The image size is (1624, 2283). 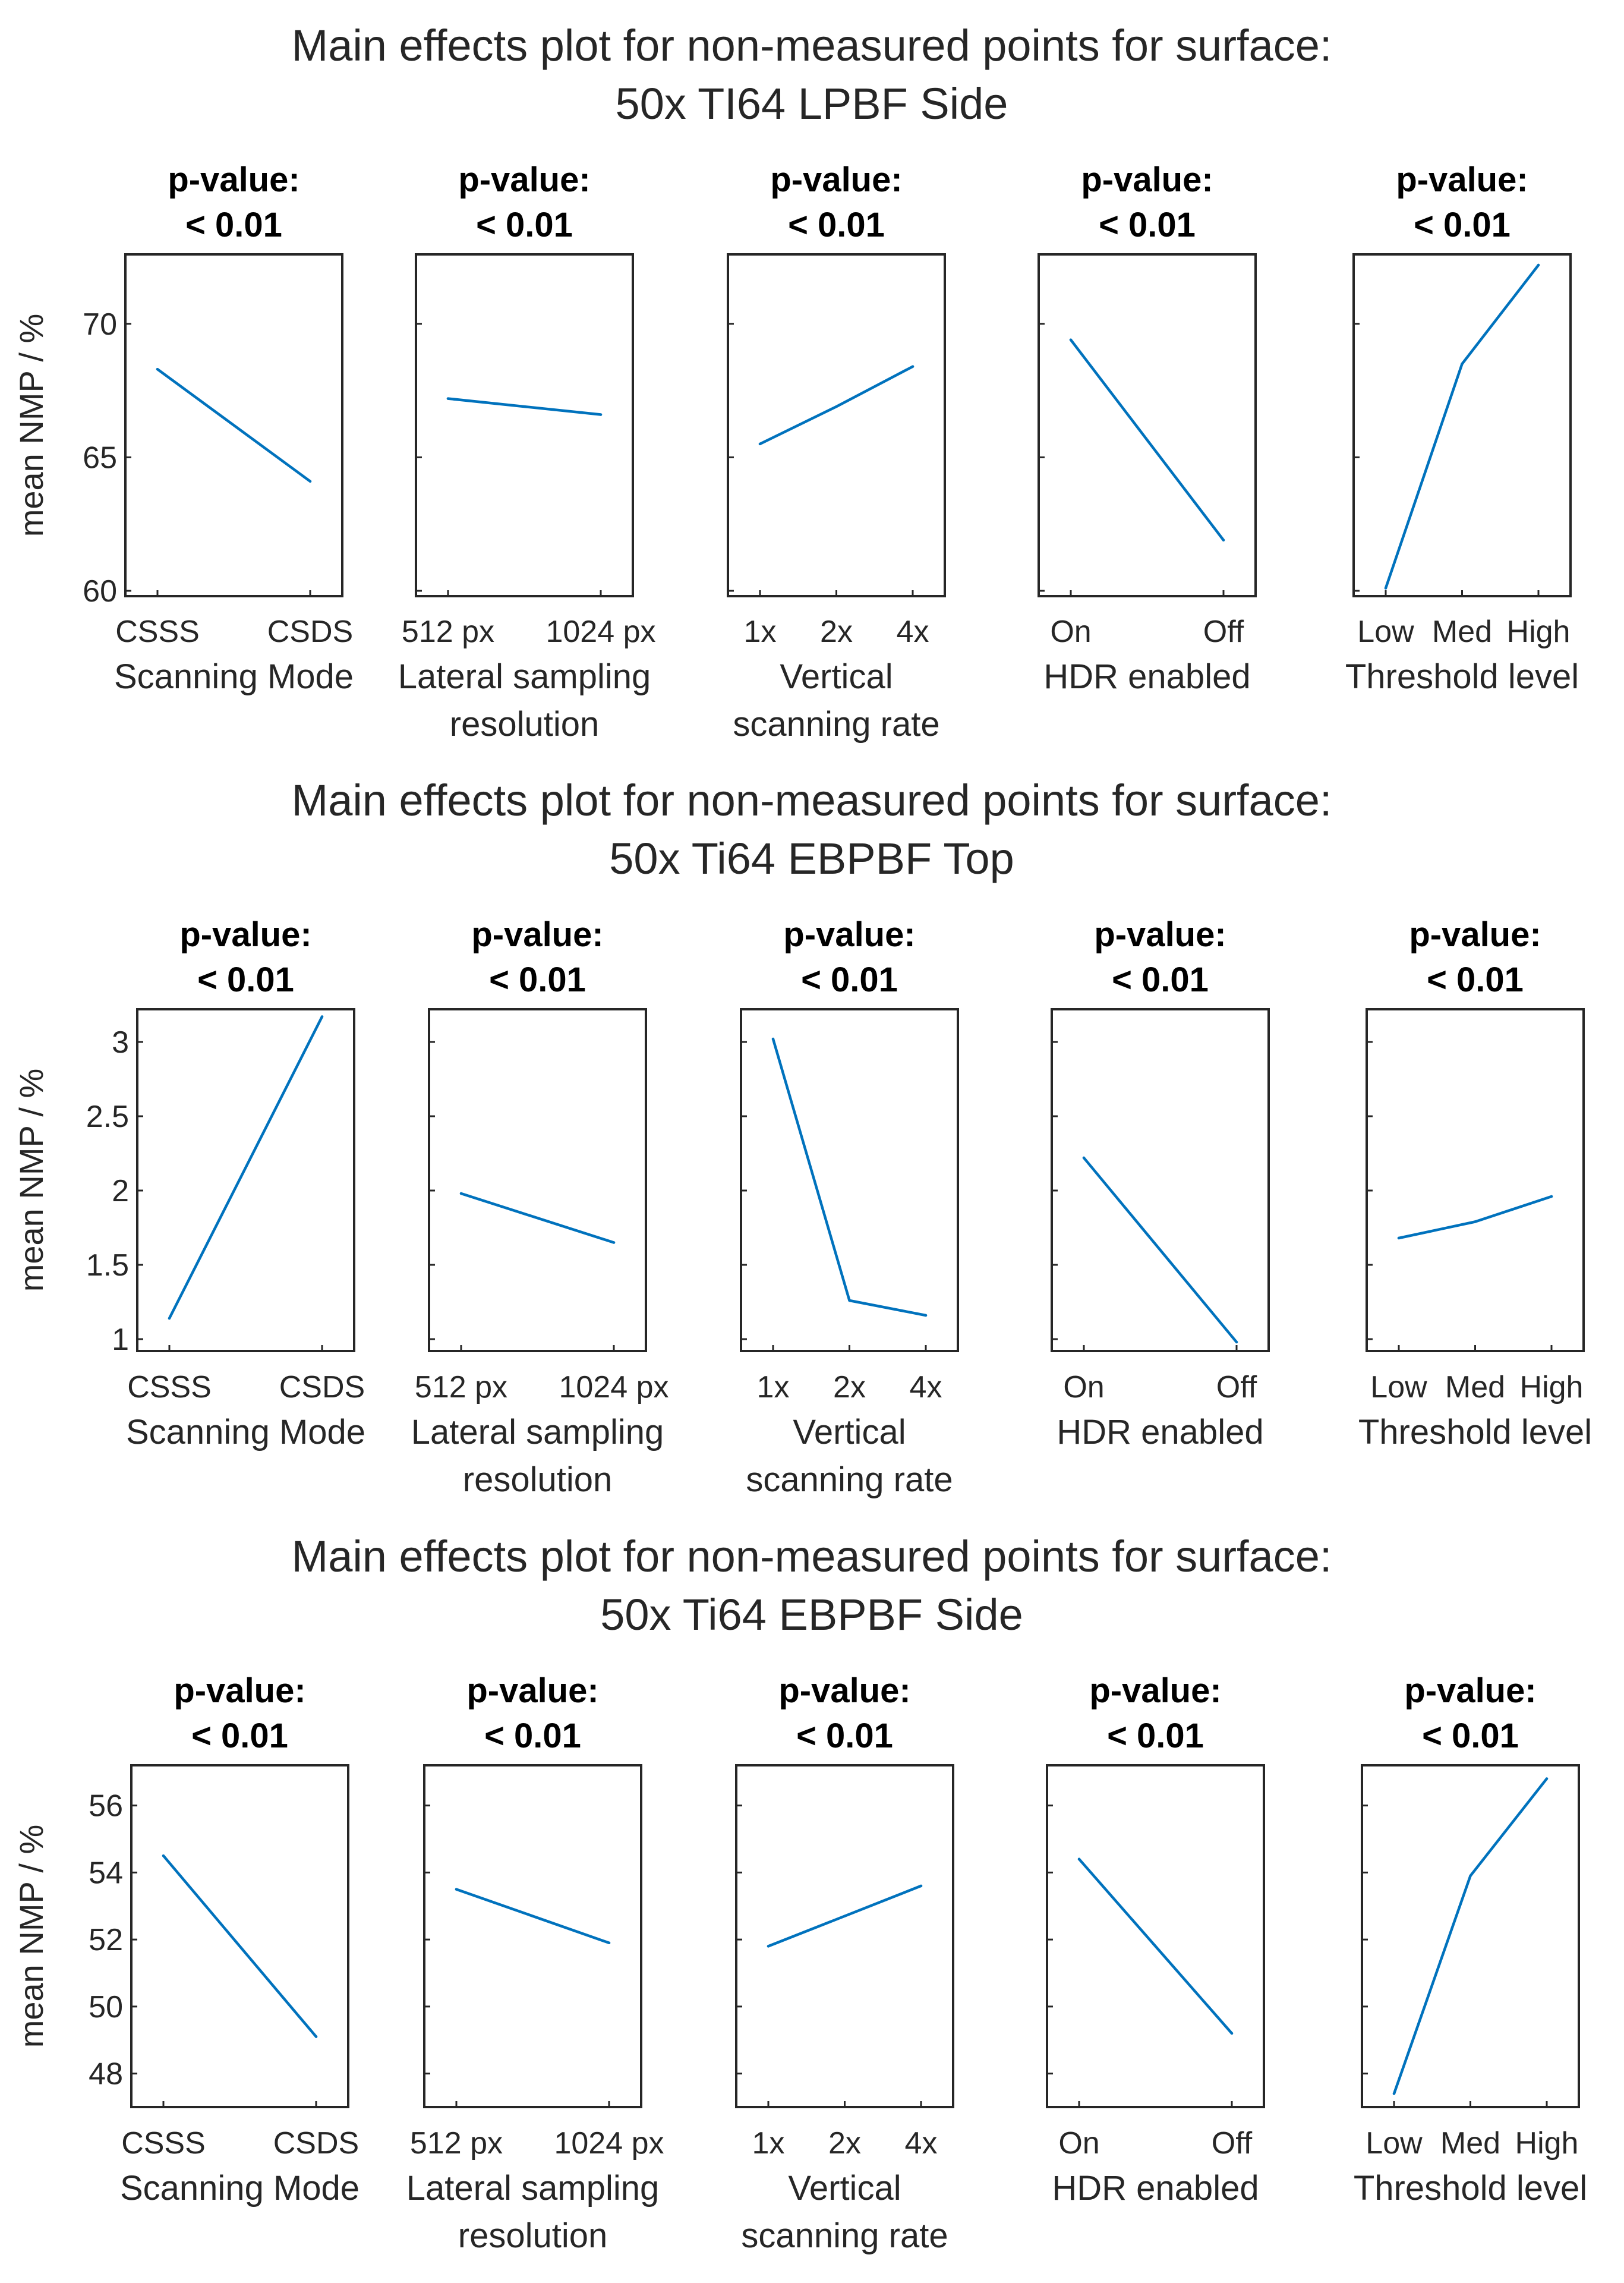 What do you see at coordinates (106, 1806) in the screenshot?
I see `y-tick-label: 56` at bounding box center [106, 1806].